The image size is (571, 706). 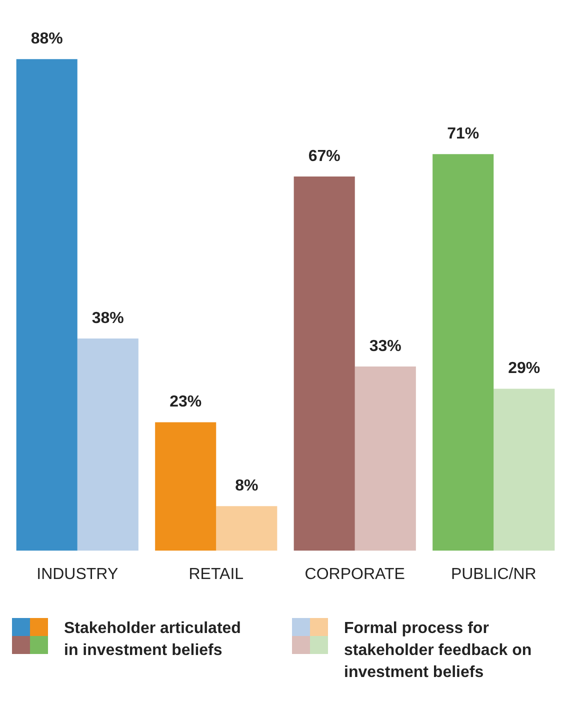 I want to click on x-tick-label: INDUSTRY, so click(x=77, y=574).